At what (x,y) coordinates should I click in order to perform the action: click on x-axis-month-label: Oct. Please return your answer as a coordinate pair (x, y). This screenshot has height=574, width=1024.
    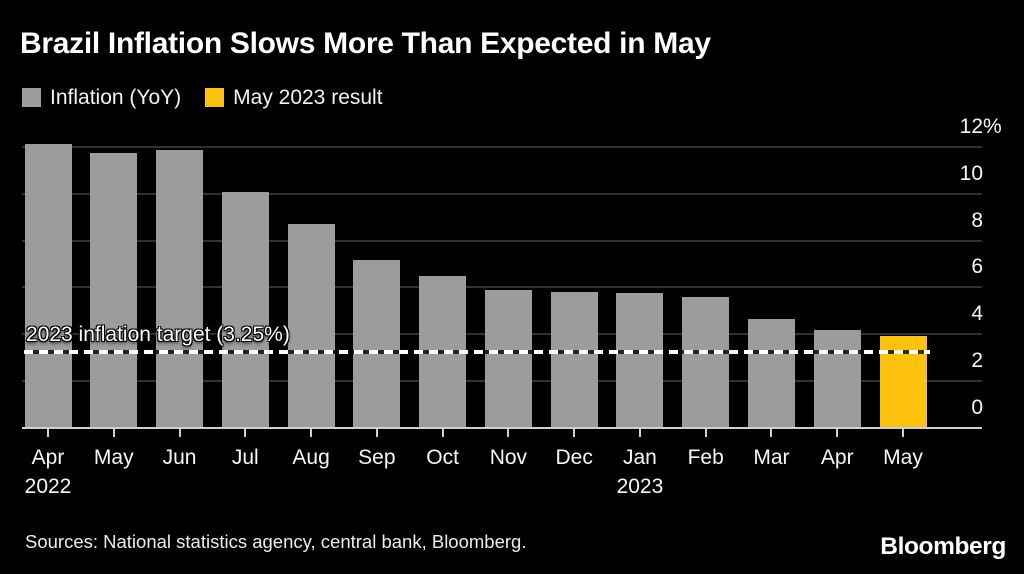
    Looking at the image, I should click on (442, 457).